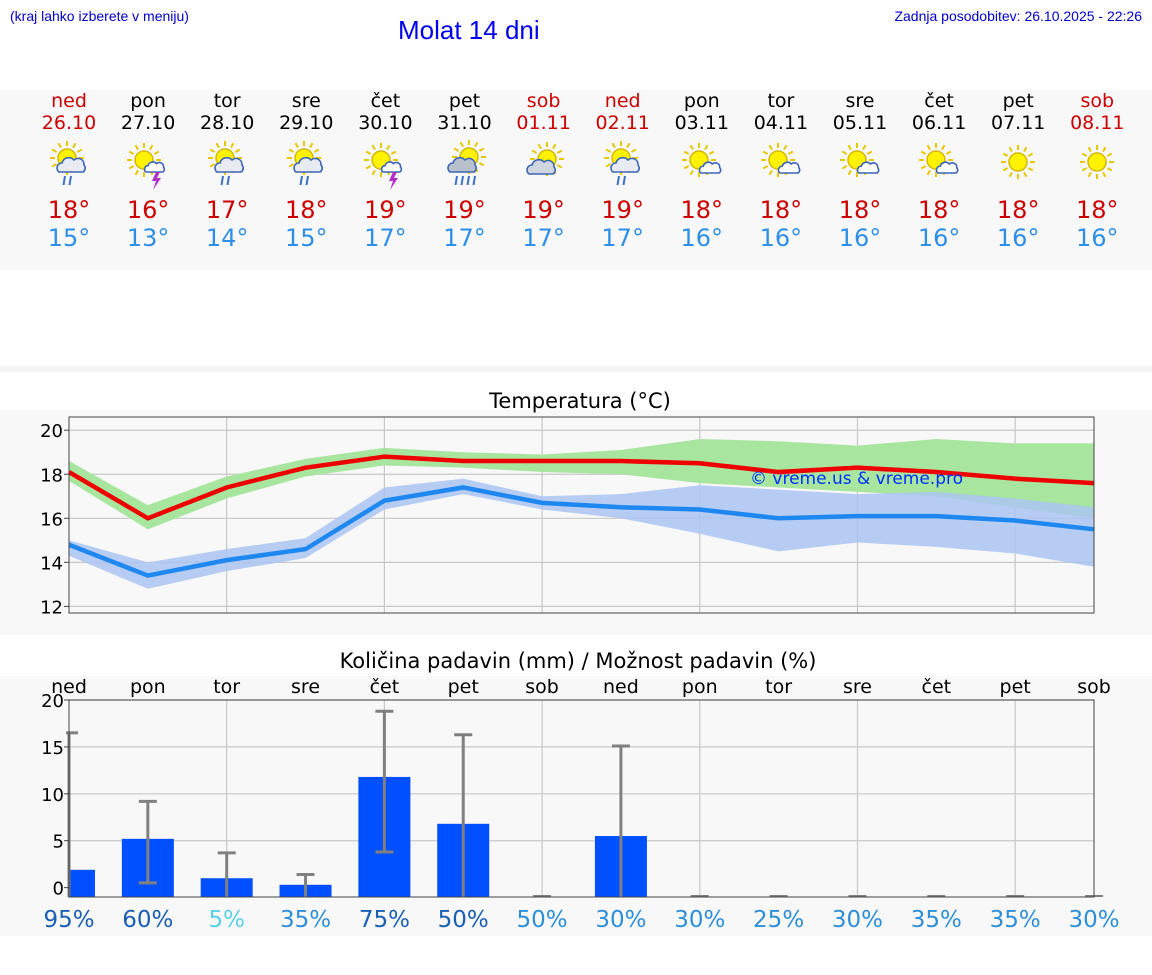 Image resolution: width=1152 pixels, height=975 pixels. Describe the element at coordinates (781, 123) in the screenshot. I see `day-date: 04.11` at that location.